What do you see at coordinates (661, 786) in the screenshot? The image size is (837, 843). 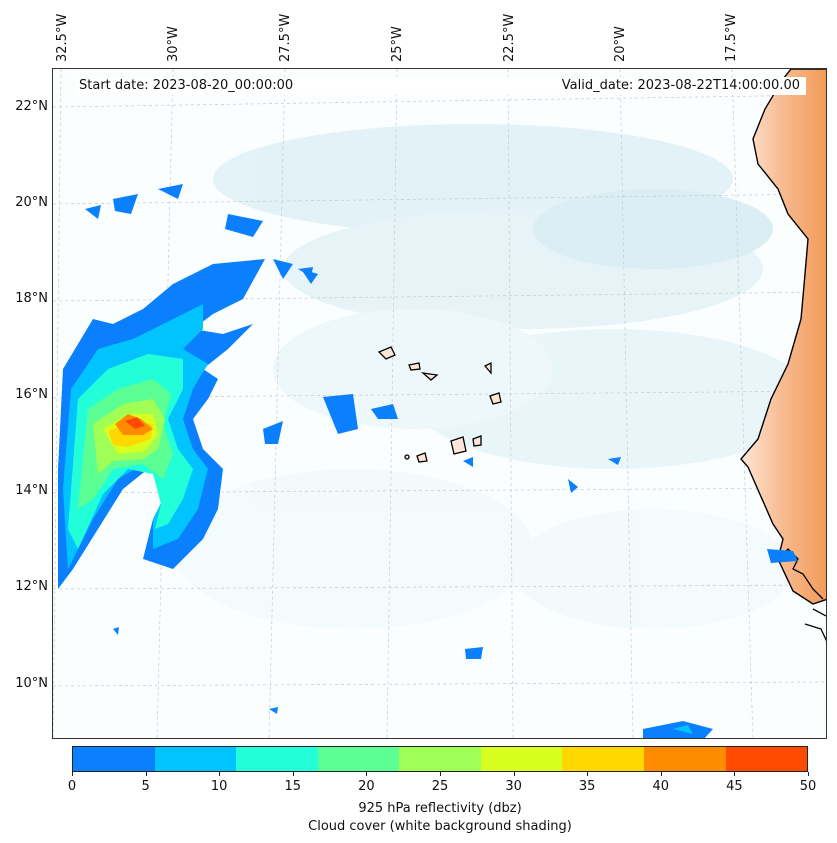 I see `colorbar-tick-label: 40` at bounding box center [661, 786].